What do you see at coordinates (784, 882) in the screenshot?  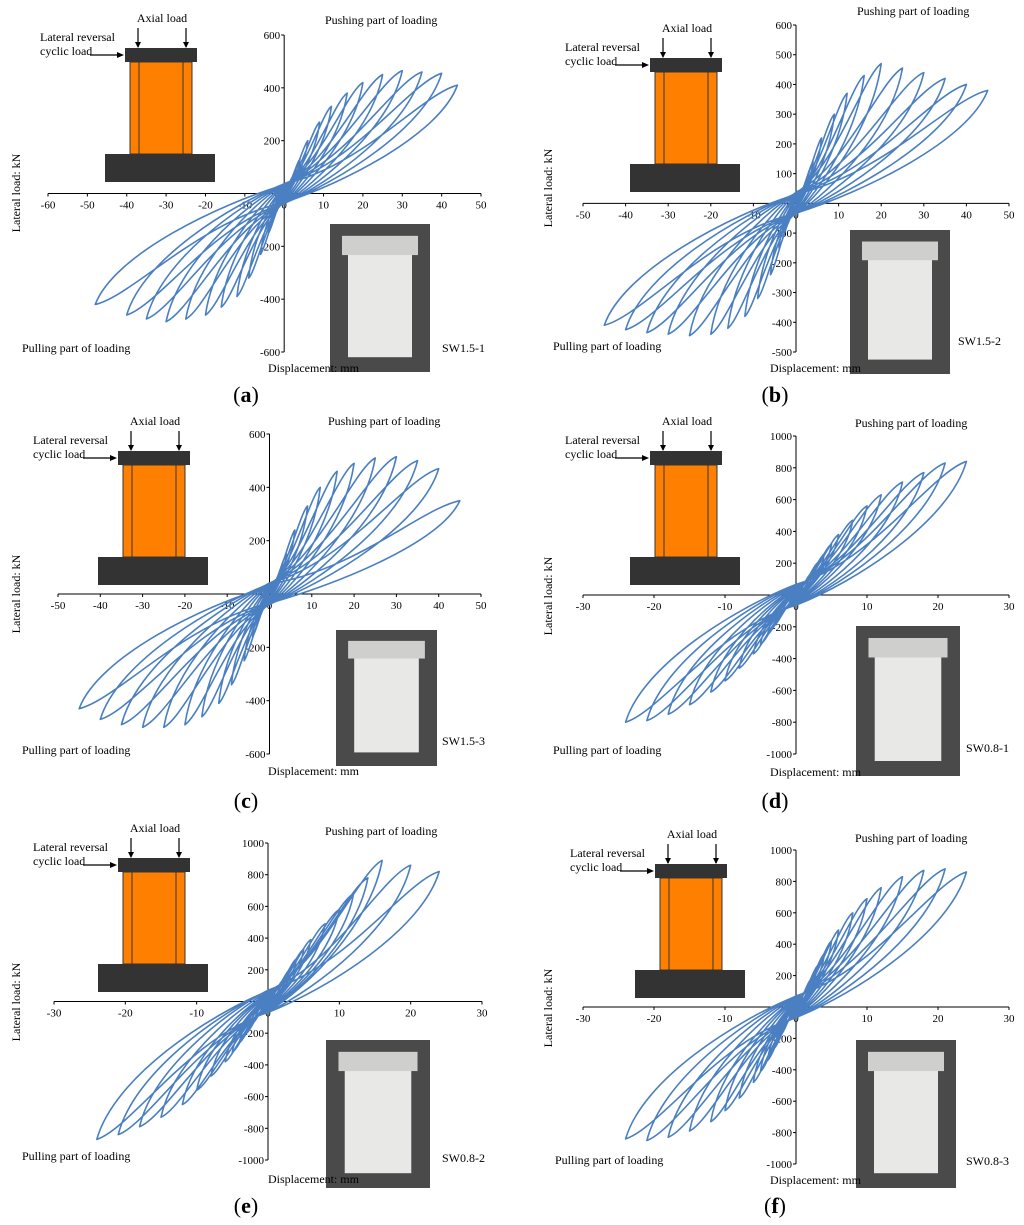 I see `y-tick-label: 800` at bounding box center [784, 882].